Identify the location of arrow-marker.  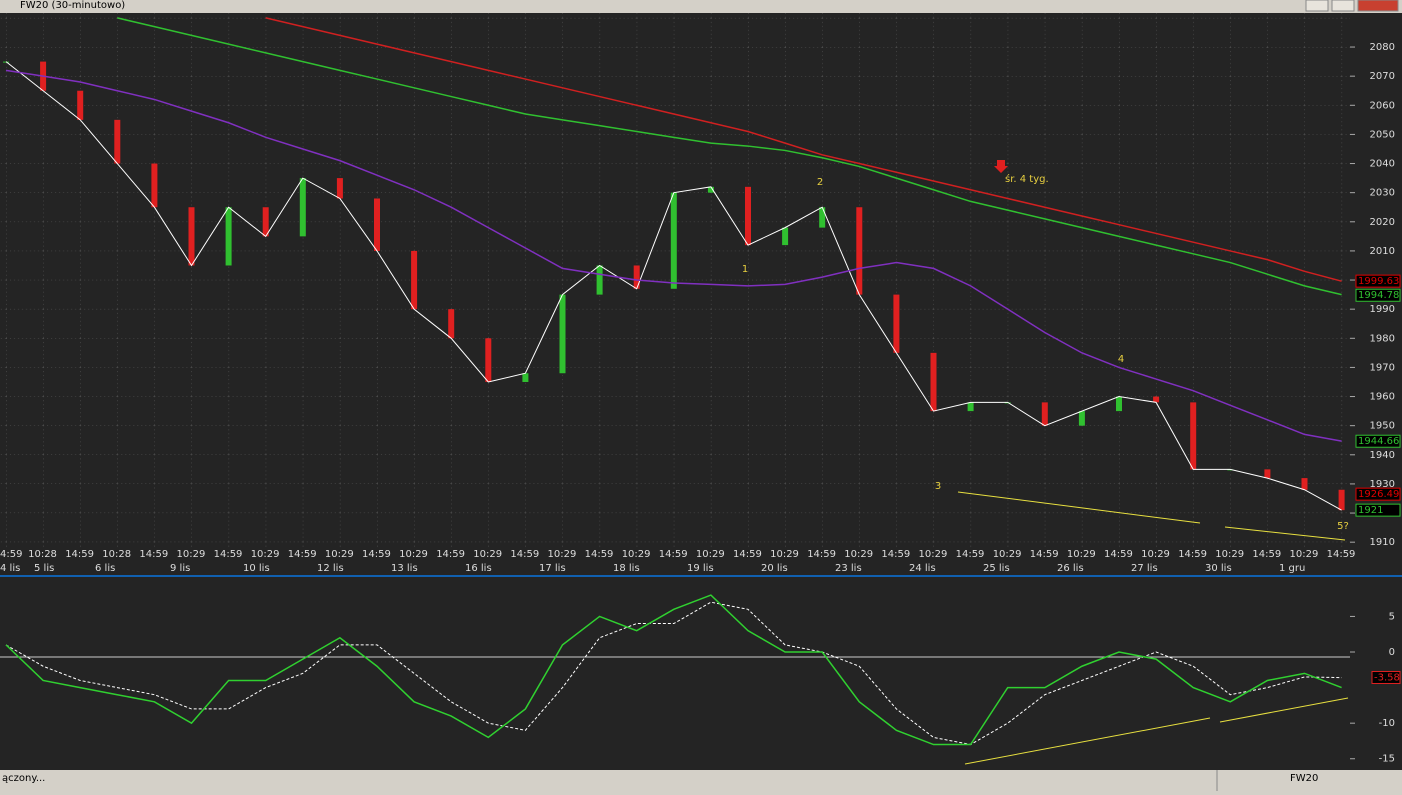
(1001, 166).